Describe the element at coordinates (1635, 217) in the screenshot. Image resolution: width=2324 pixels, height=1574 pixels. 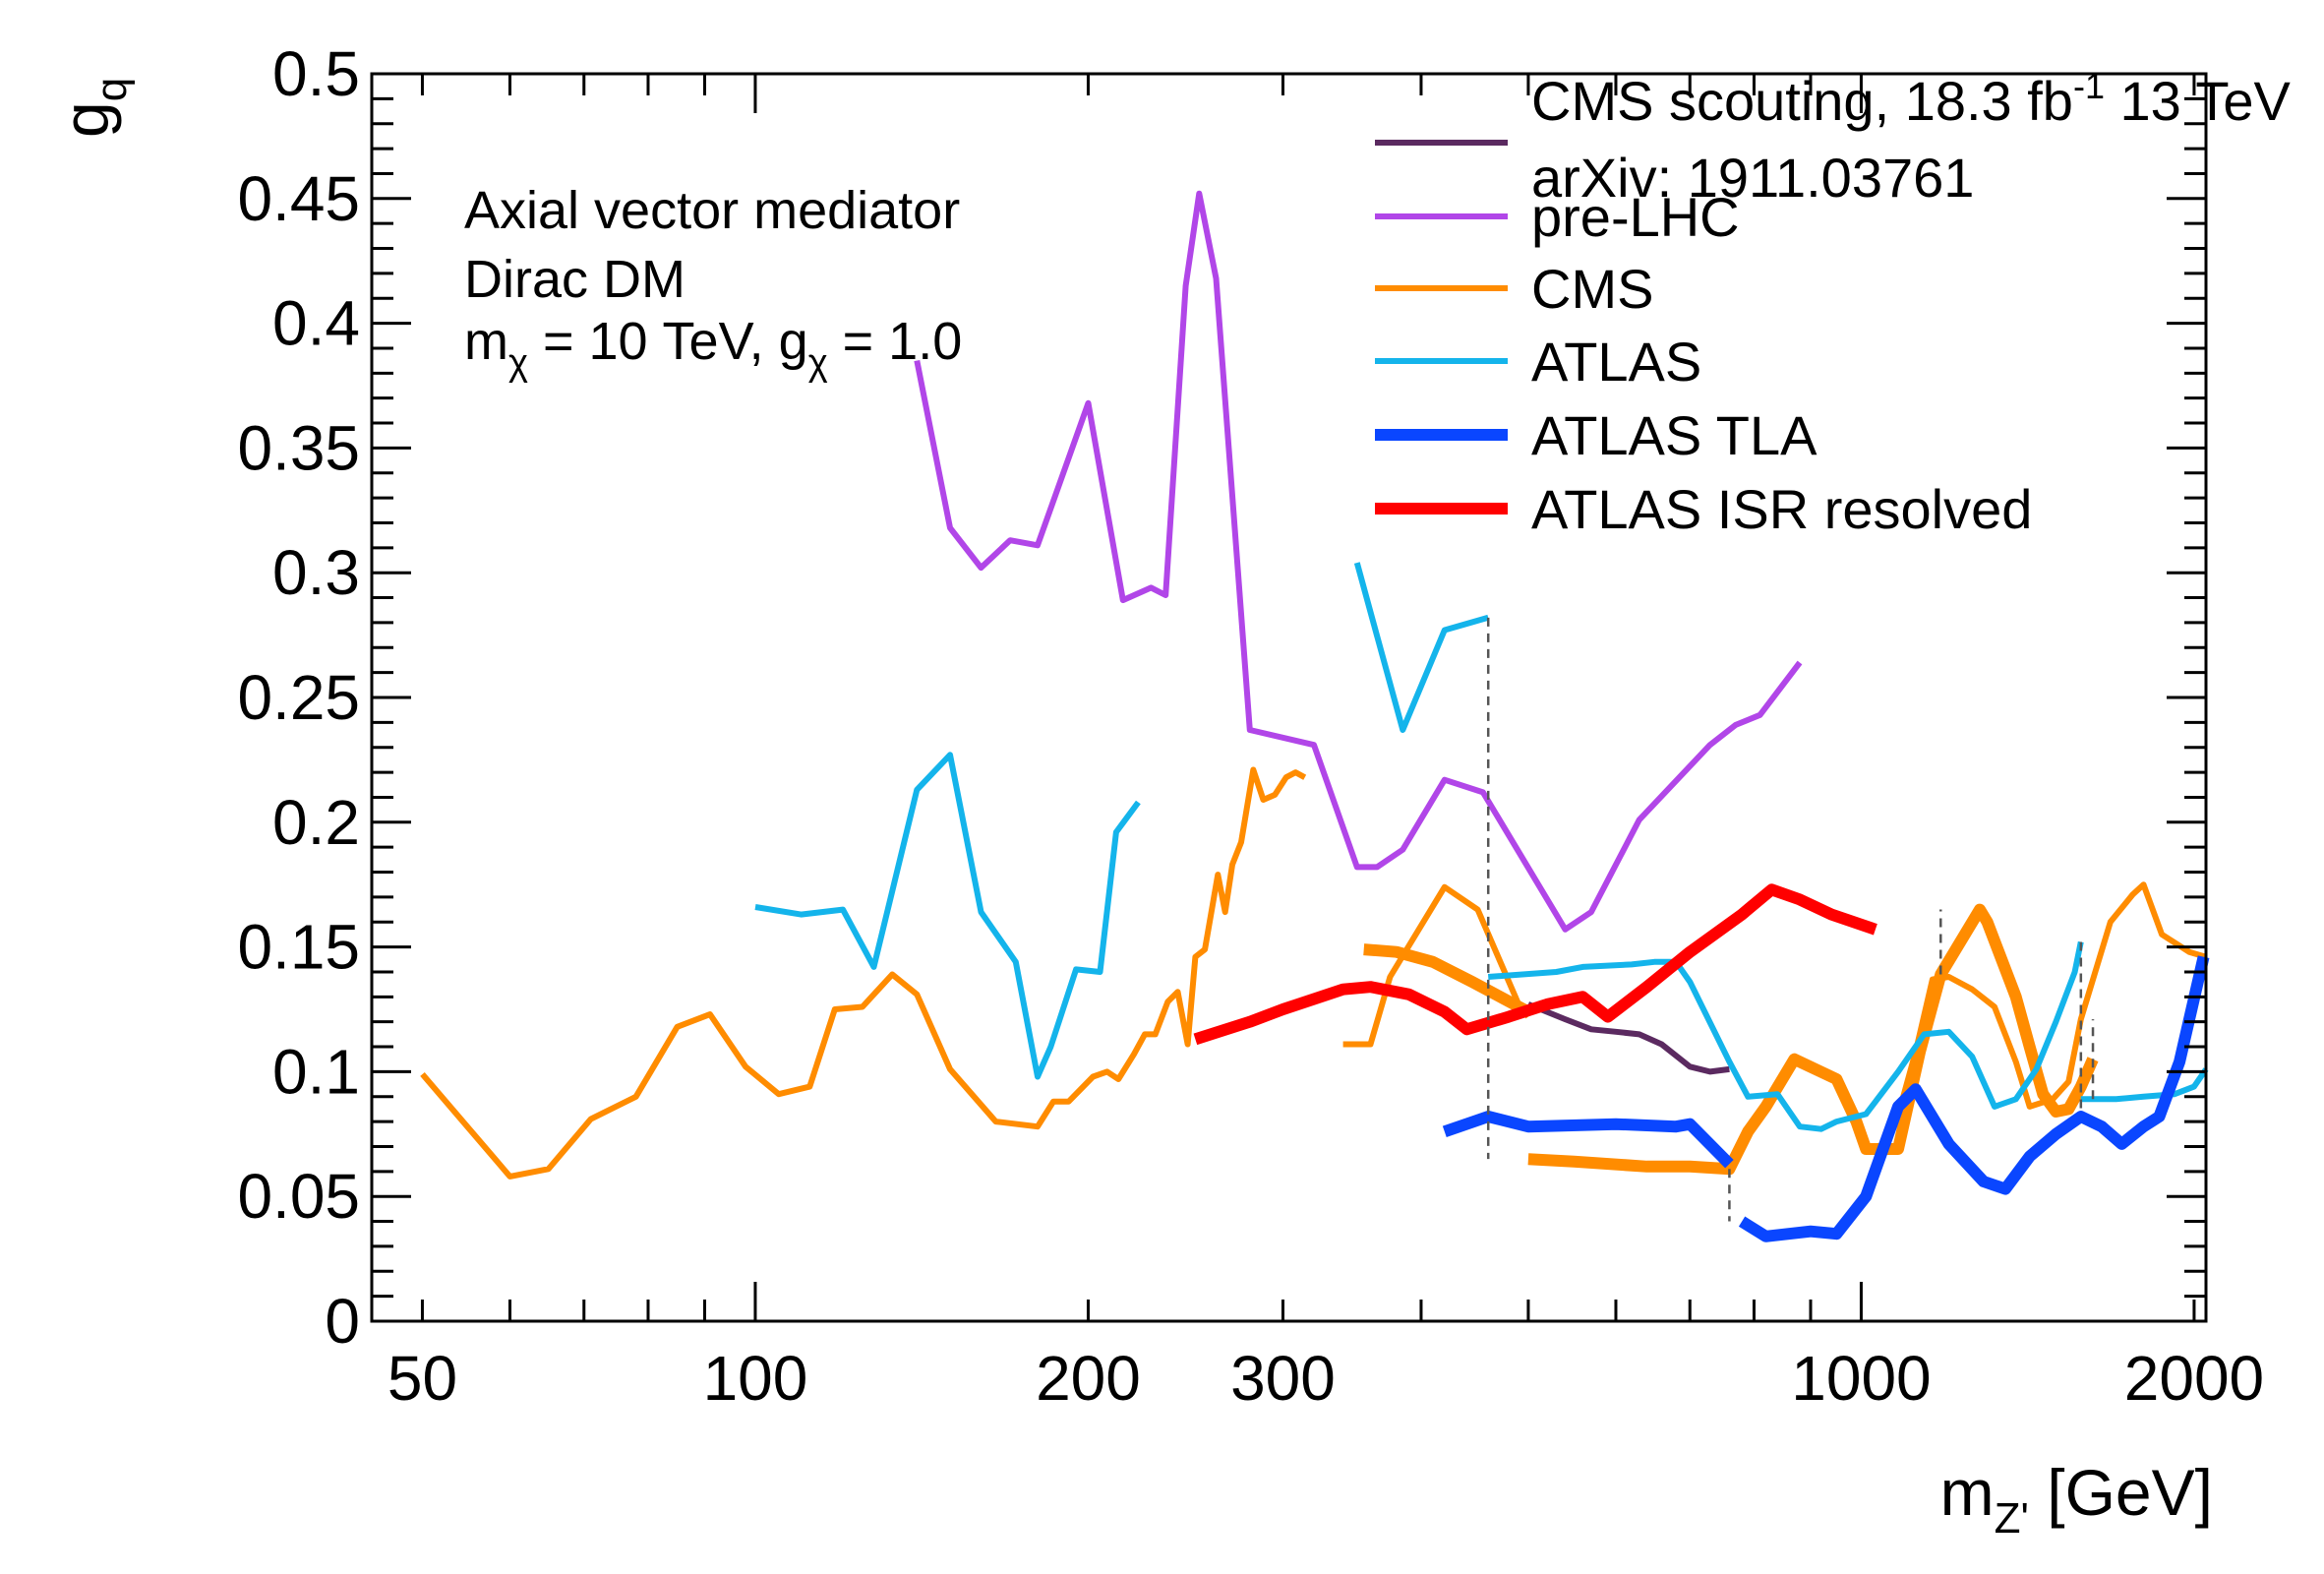
I see `legend-label-pre-lhc: pre-LHC` at that location.